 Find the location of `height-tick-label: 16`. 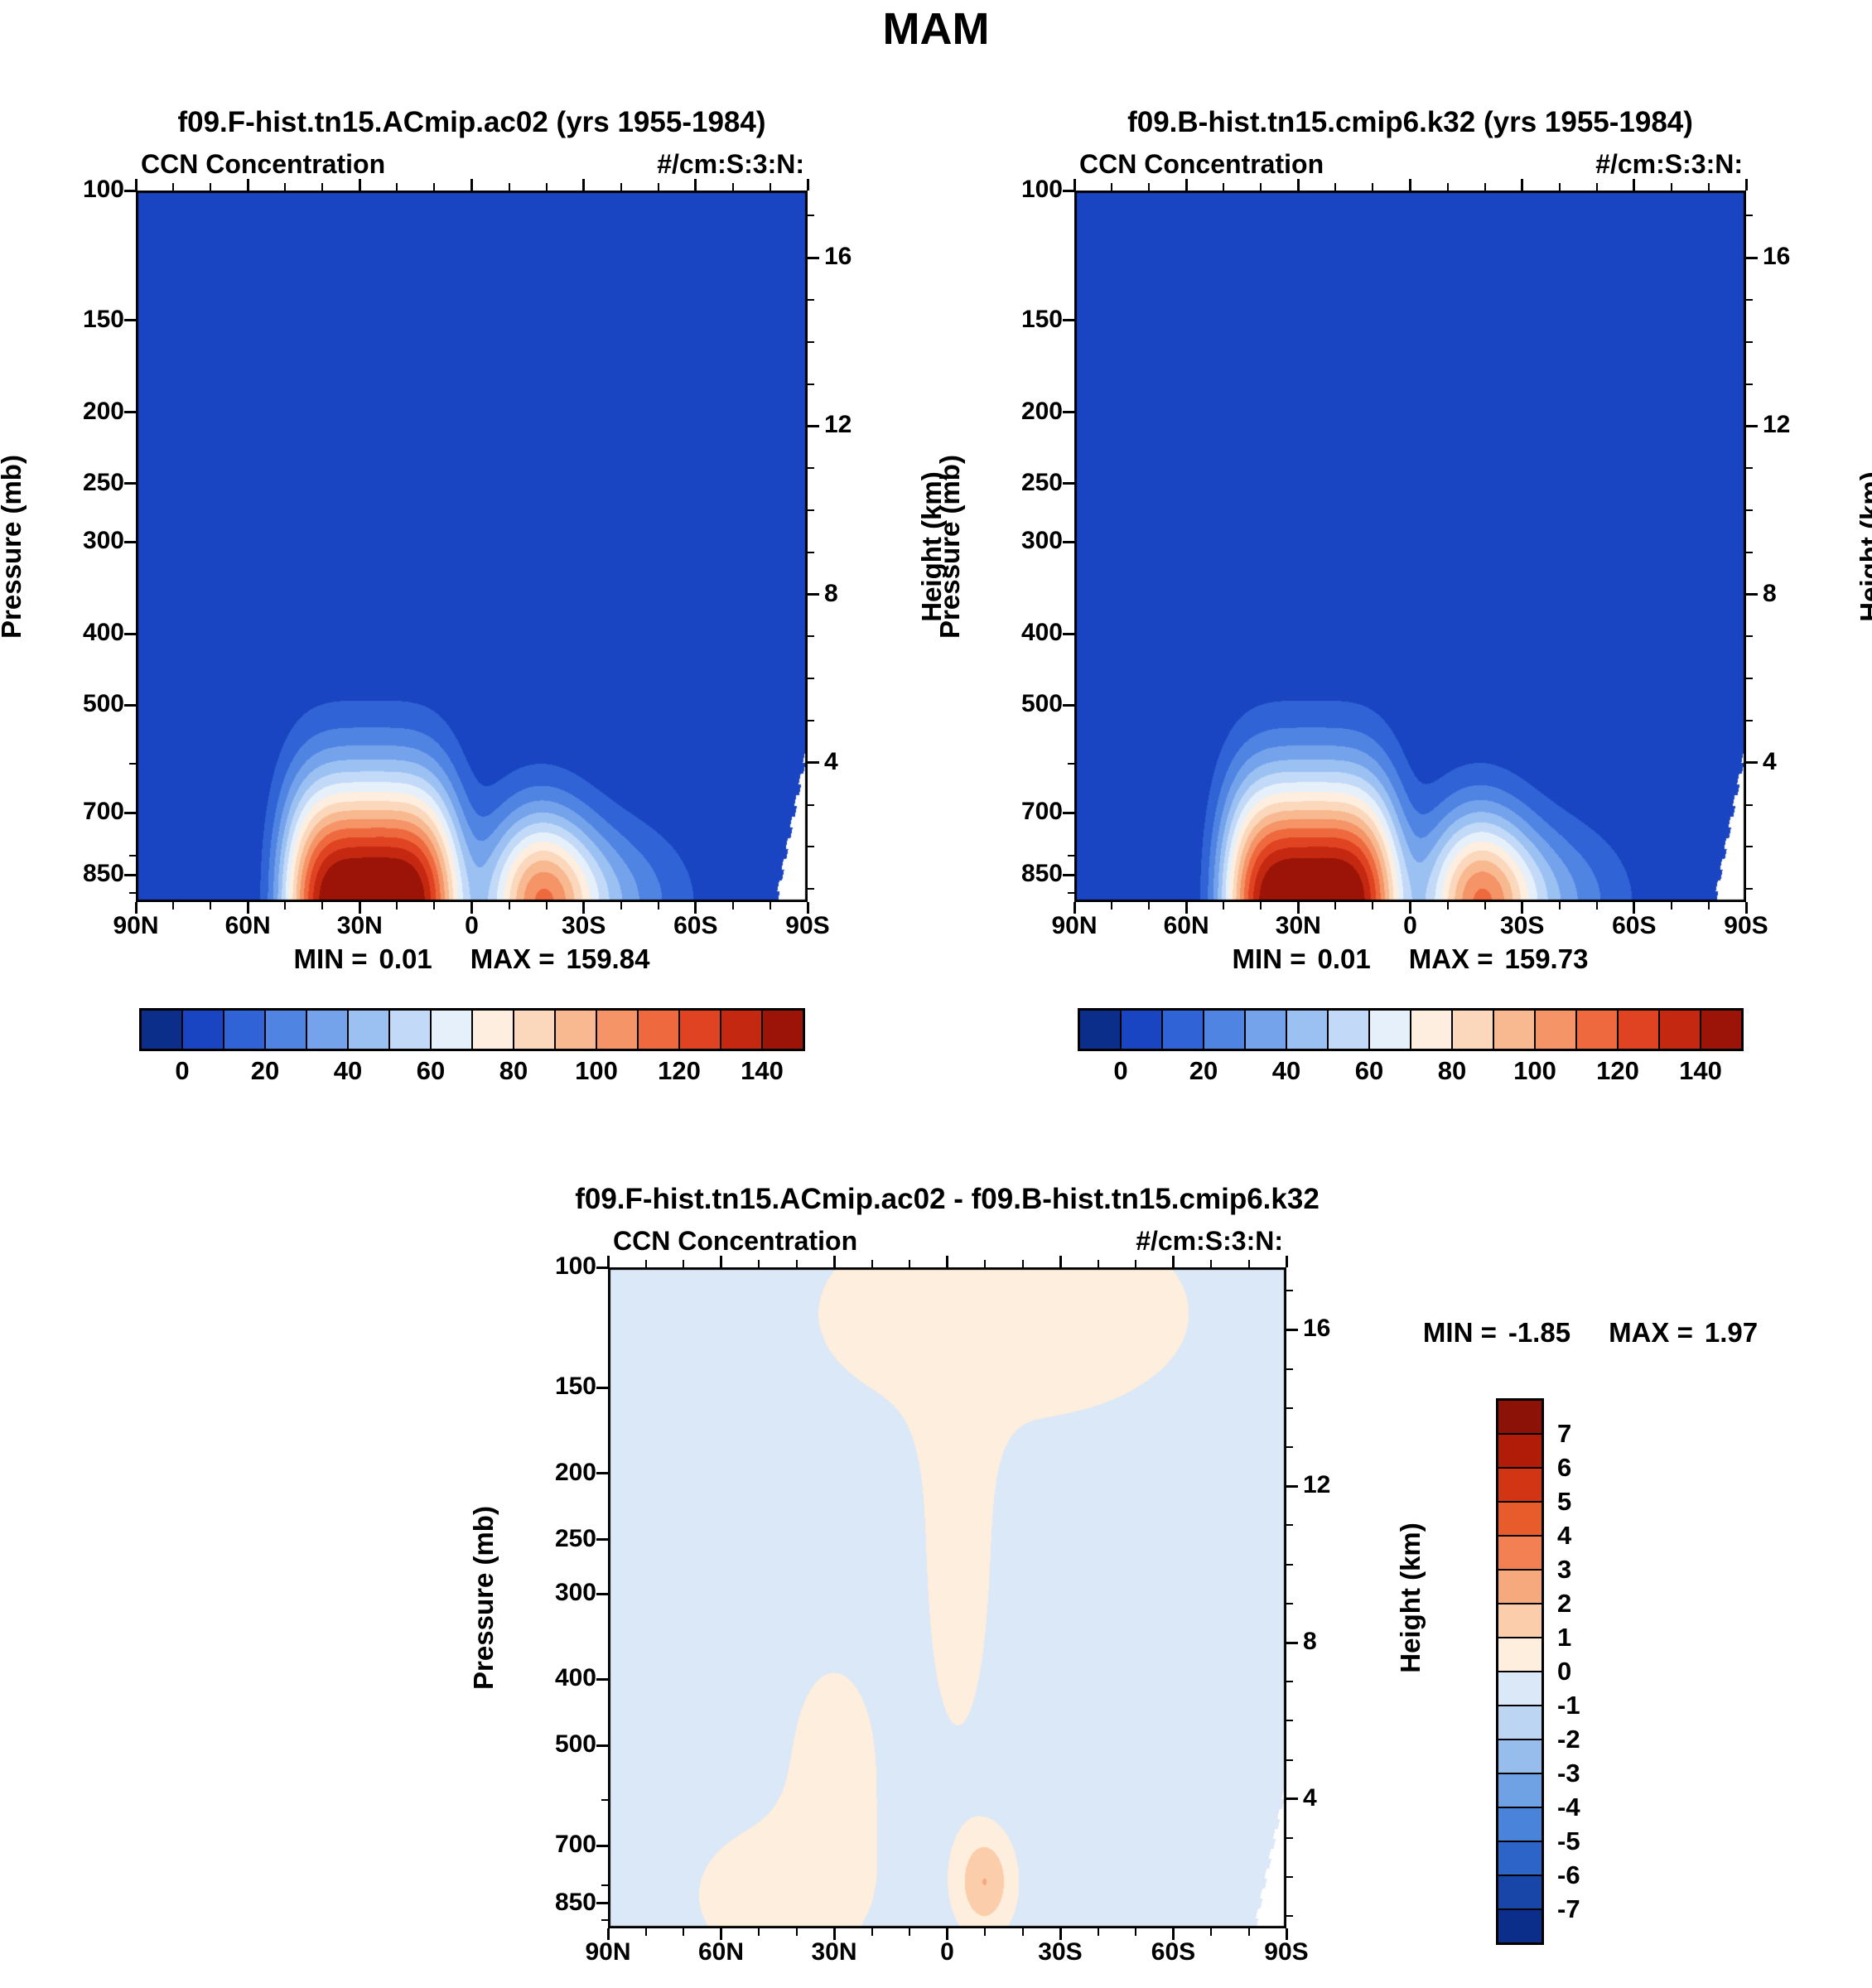

height-tick-label: 16 is located at coordinates (1777, 257).